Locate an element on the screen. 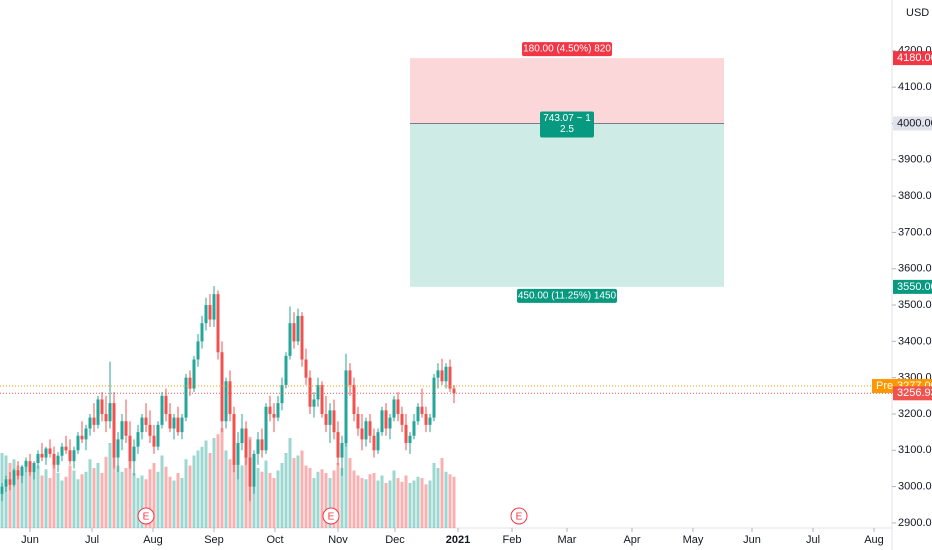 The height and width of the screenshot is (550, 932). entry-price-label: 4000.00 is located at coordinates (914, 123).